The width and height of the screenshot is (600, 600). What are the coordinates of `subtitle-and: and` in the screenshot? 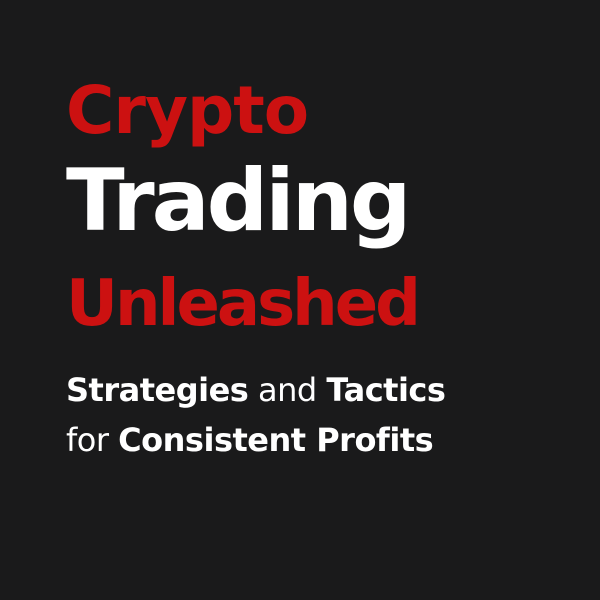 It's located at (287, 390).